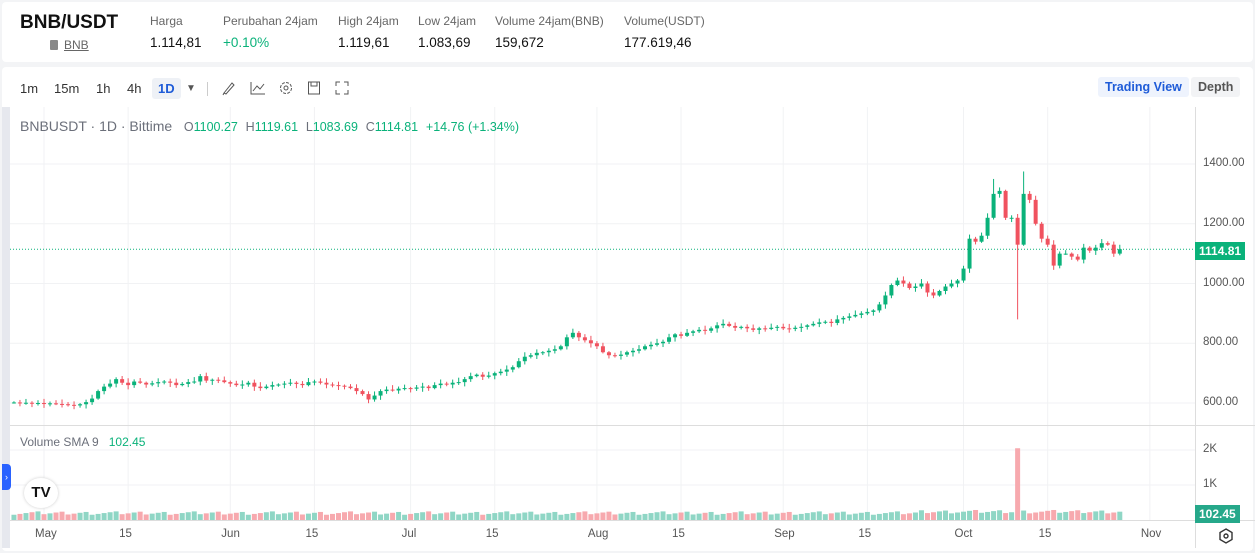 The image size is (1255, 553). I want to click on depth-tab: Depth, so click(1216, 87).